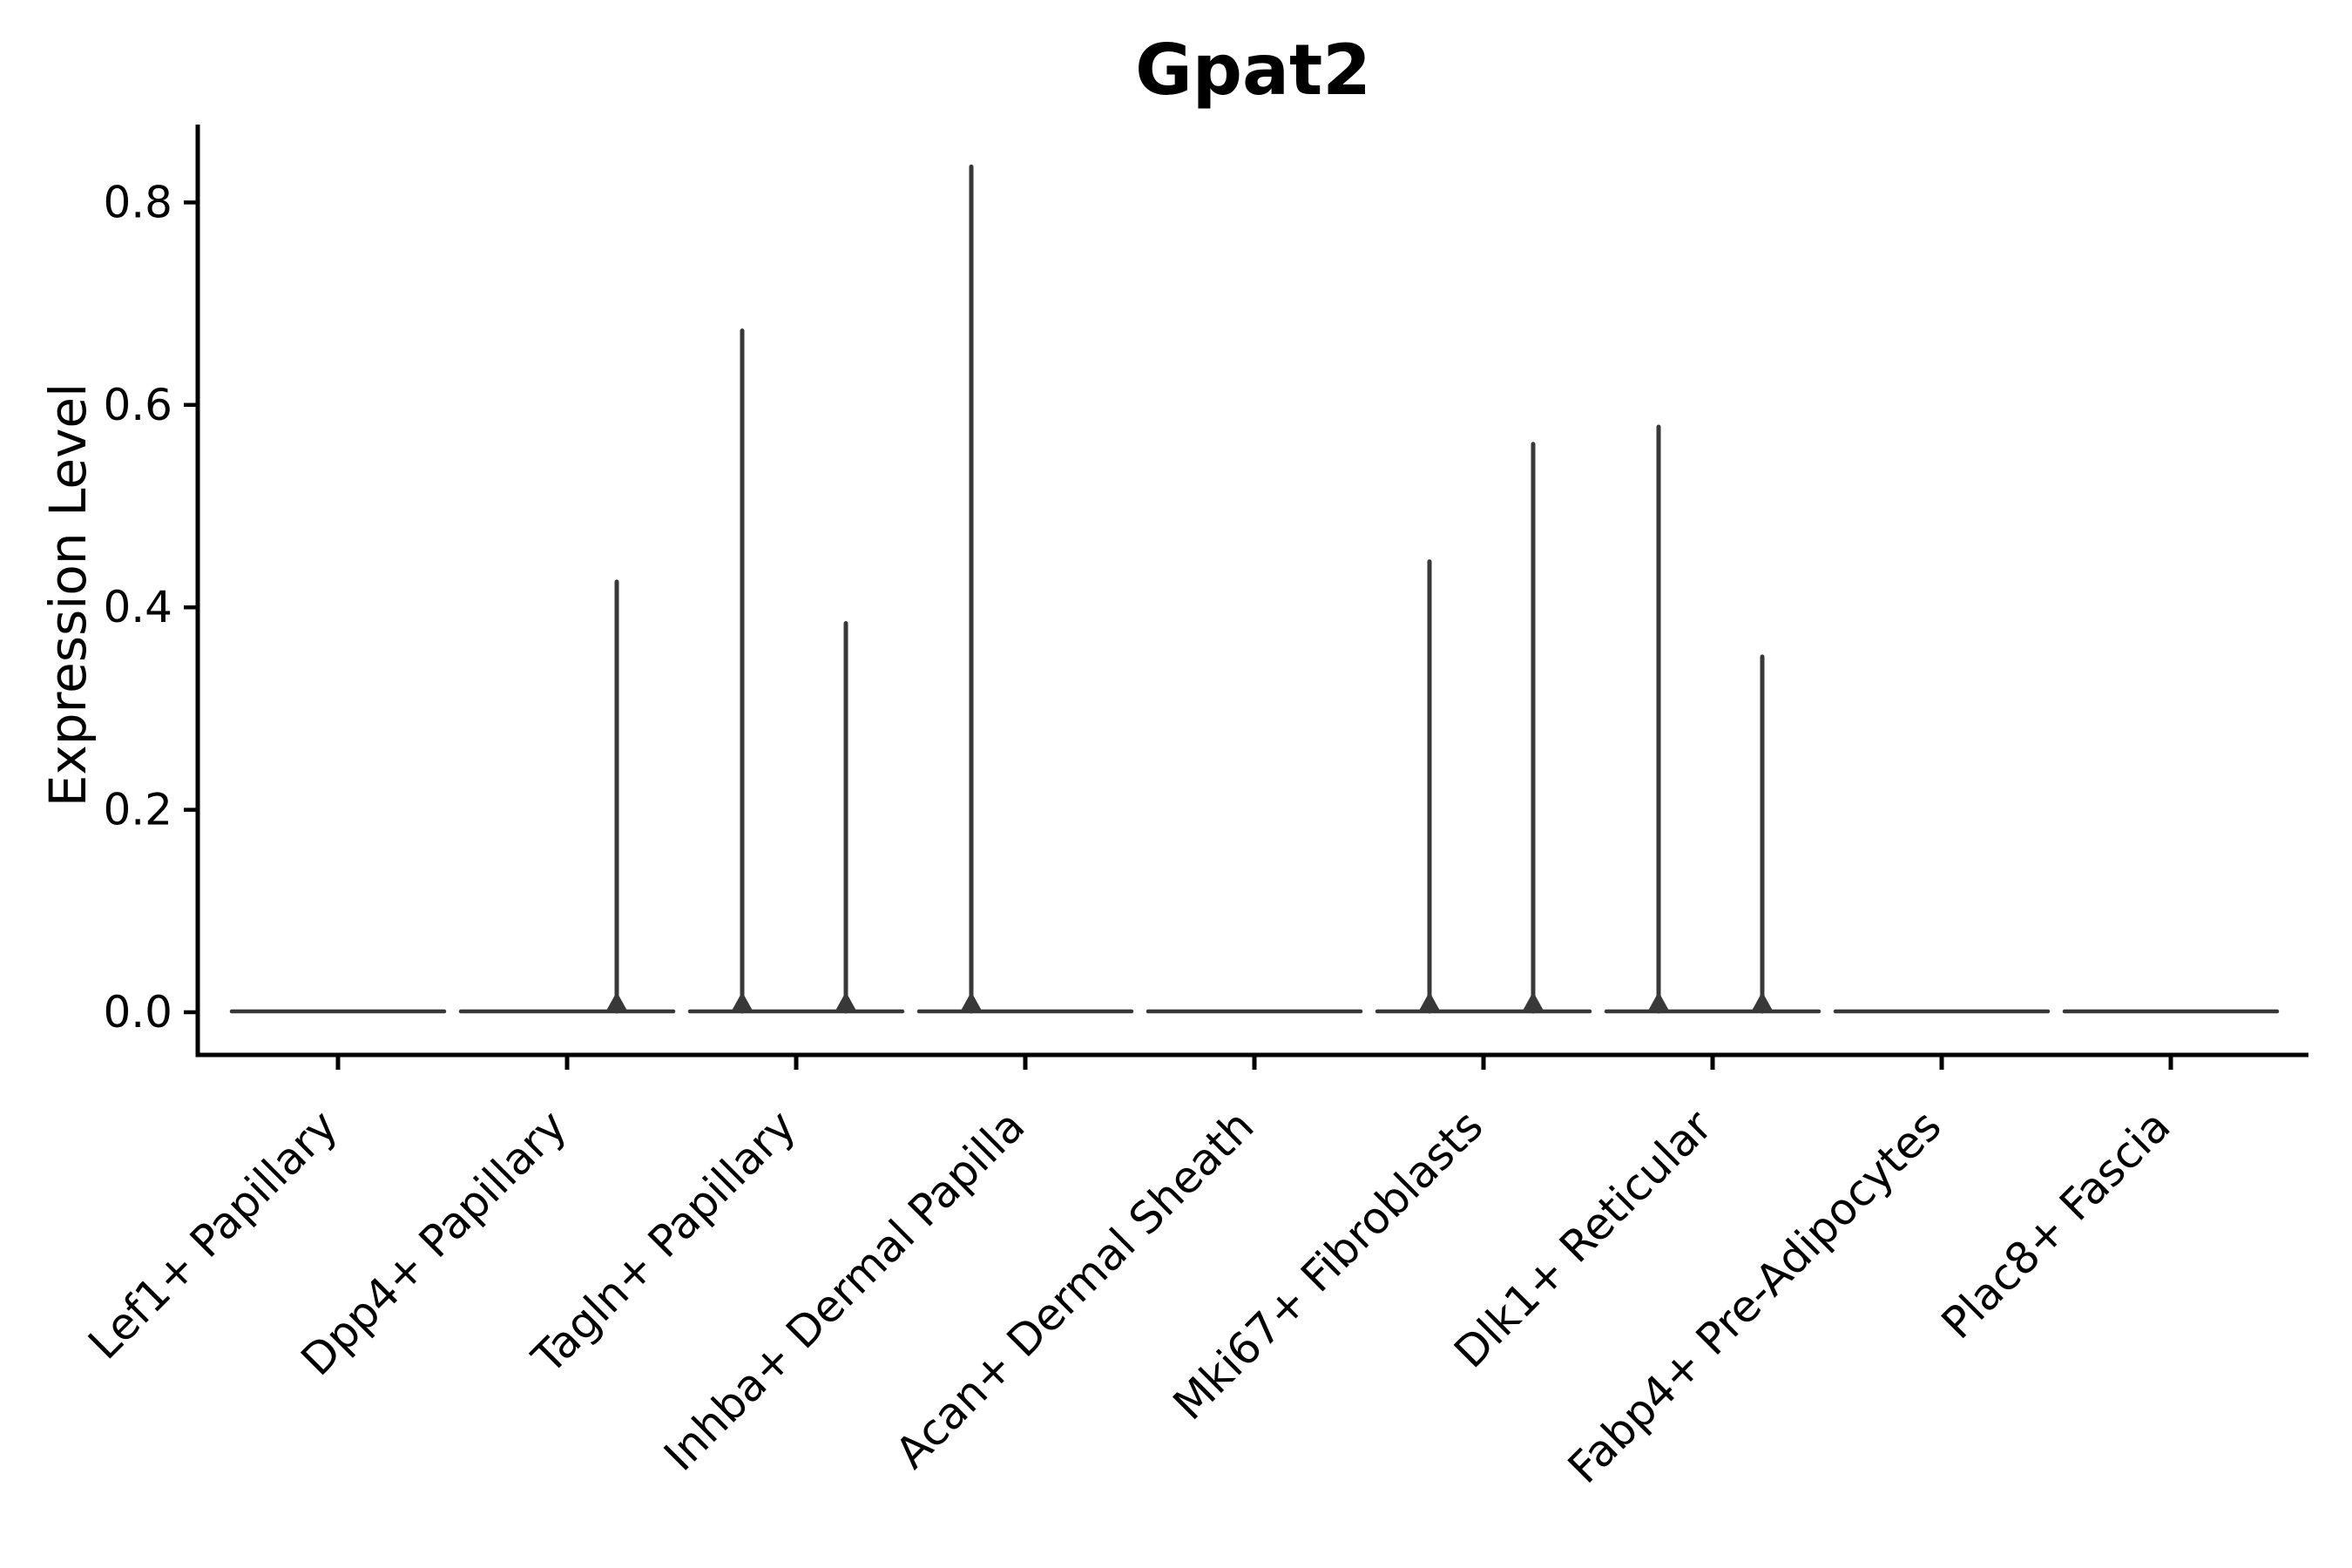 This screenshot has height=1568, width=2352. I want to click on x-tick-label: Plac8+ Fascia, so click(2056, 1224).